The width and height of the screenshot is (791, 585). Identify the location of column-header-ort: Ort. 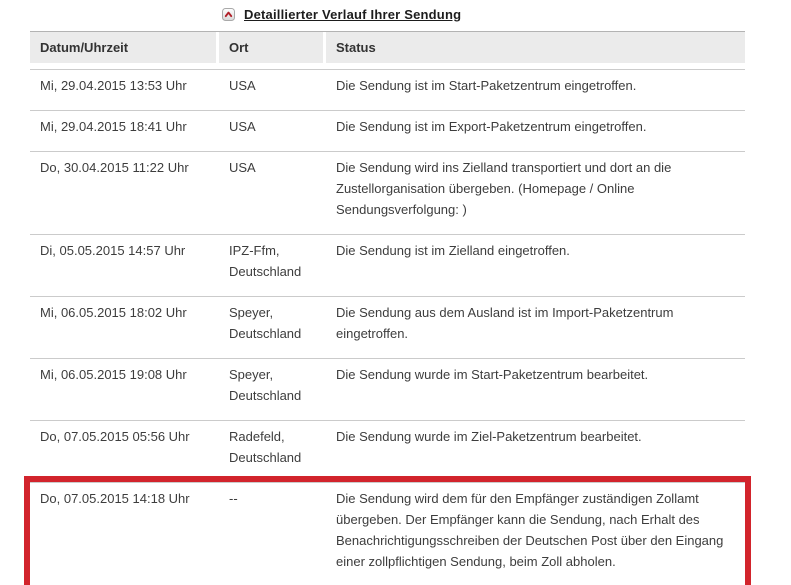
(271, 47).